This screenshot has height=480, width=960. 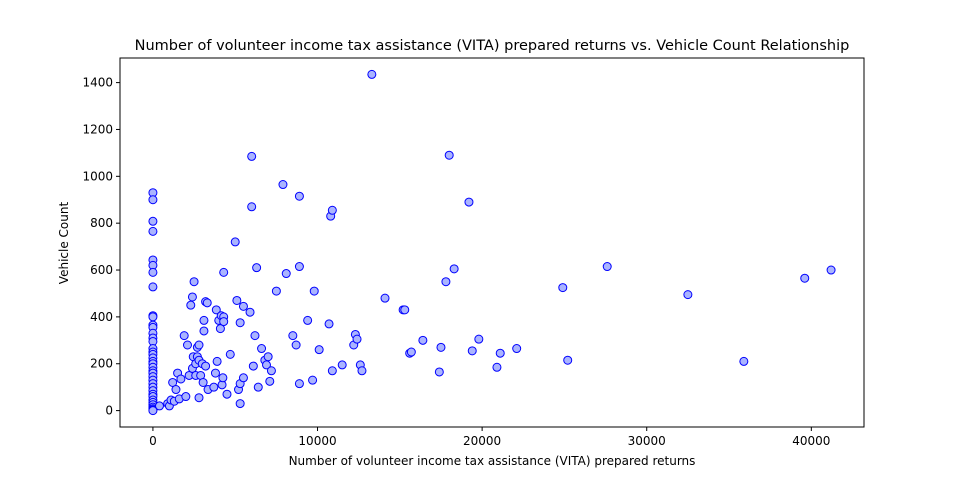 What do you see at coordinates (101, 247) in the screenshot?
I see `y-axis: 0 200 400 600 800 1000 1200 1400` at bounding box center [101, 247].